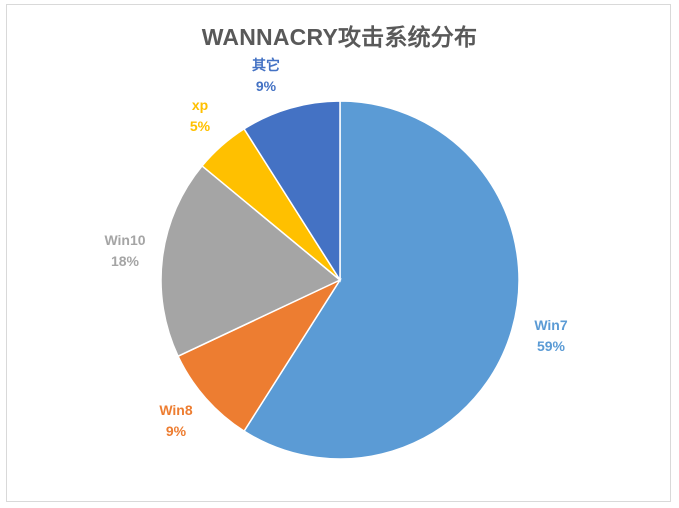 This screenshot has width=679, height=508. Describe the element at coordinates (551, 325) in the screenshot. I see `slice-category-label: Win7` at that location.